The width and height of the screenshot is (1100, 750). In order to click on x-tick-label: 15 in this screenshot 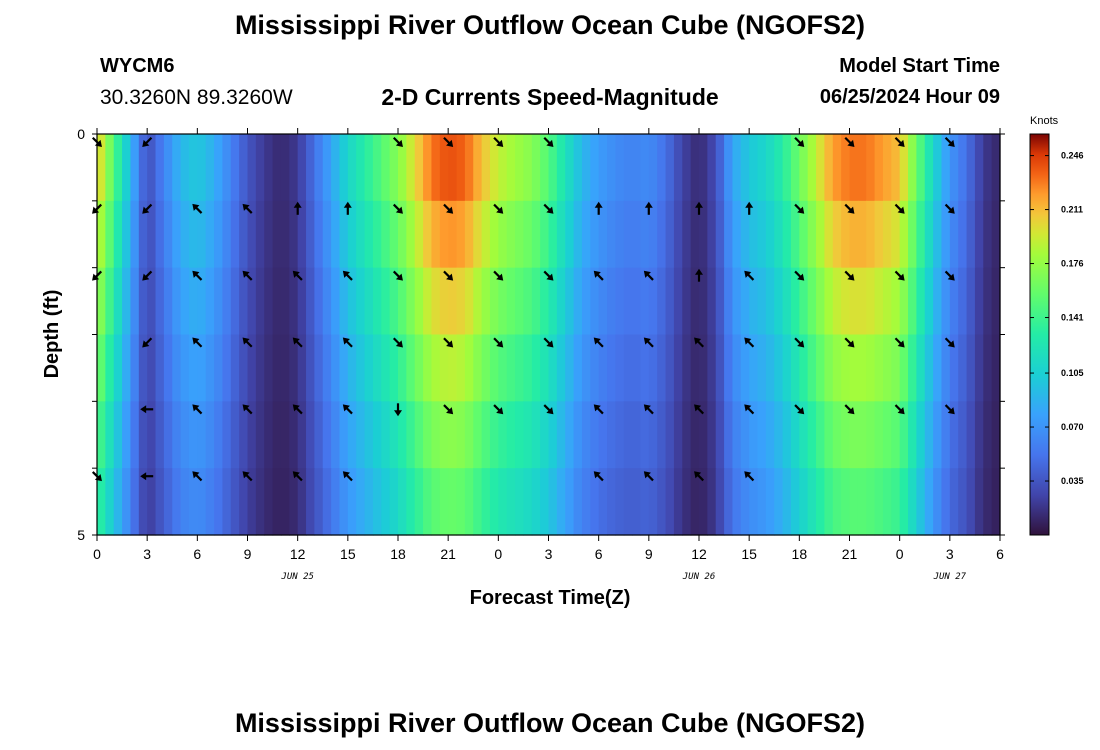, I will do `click(749, 554)`.